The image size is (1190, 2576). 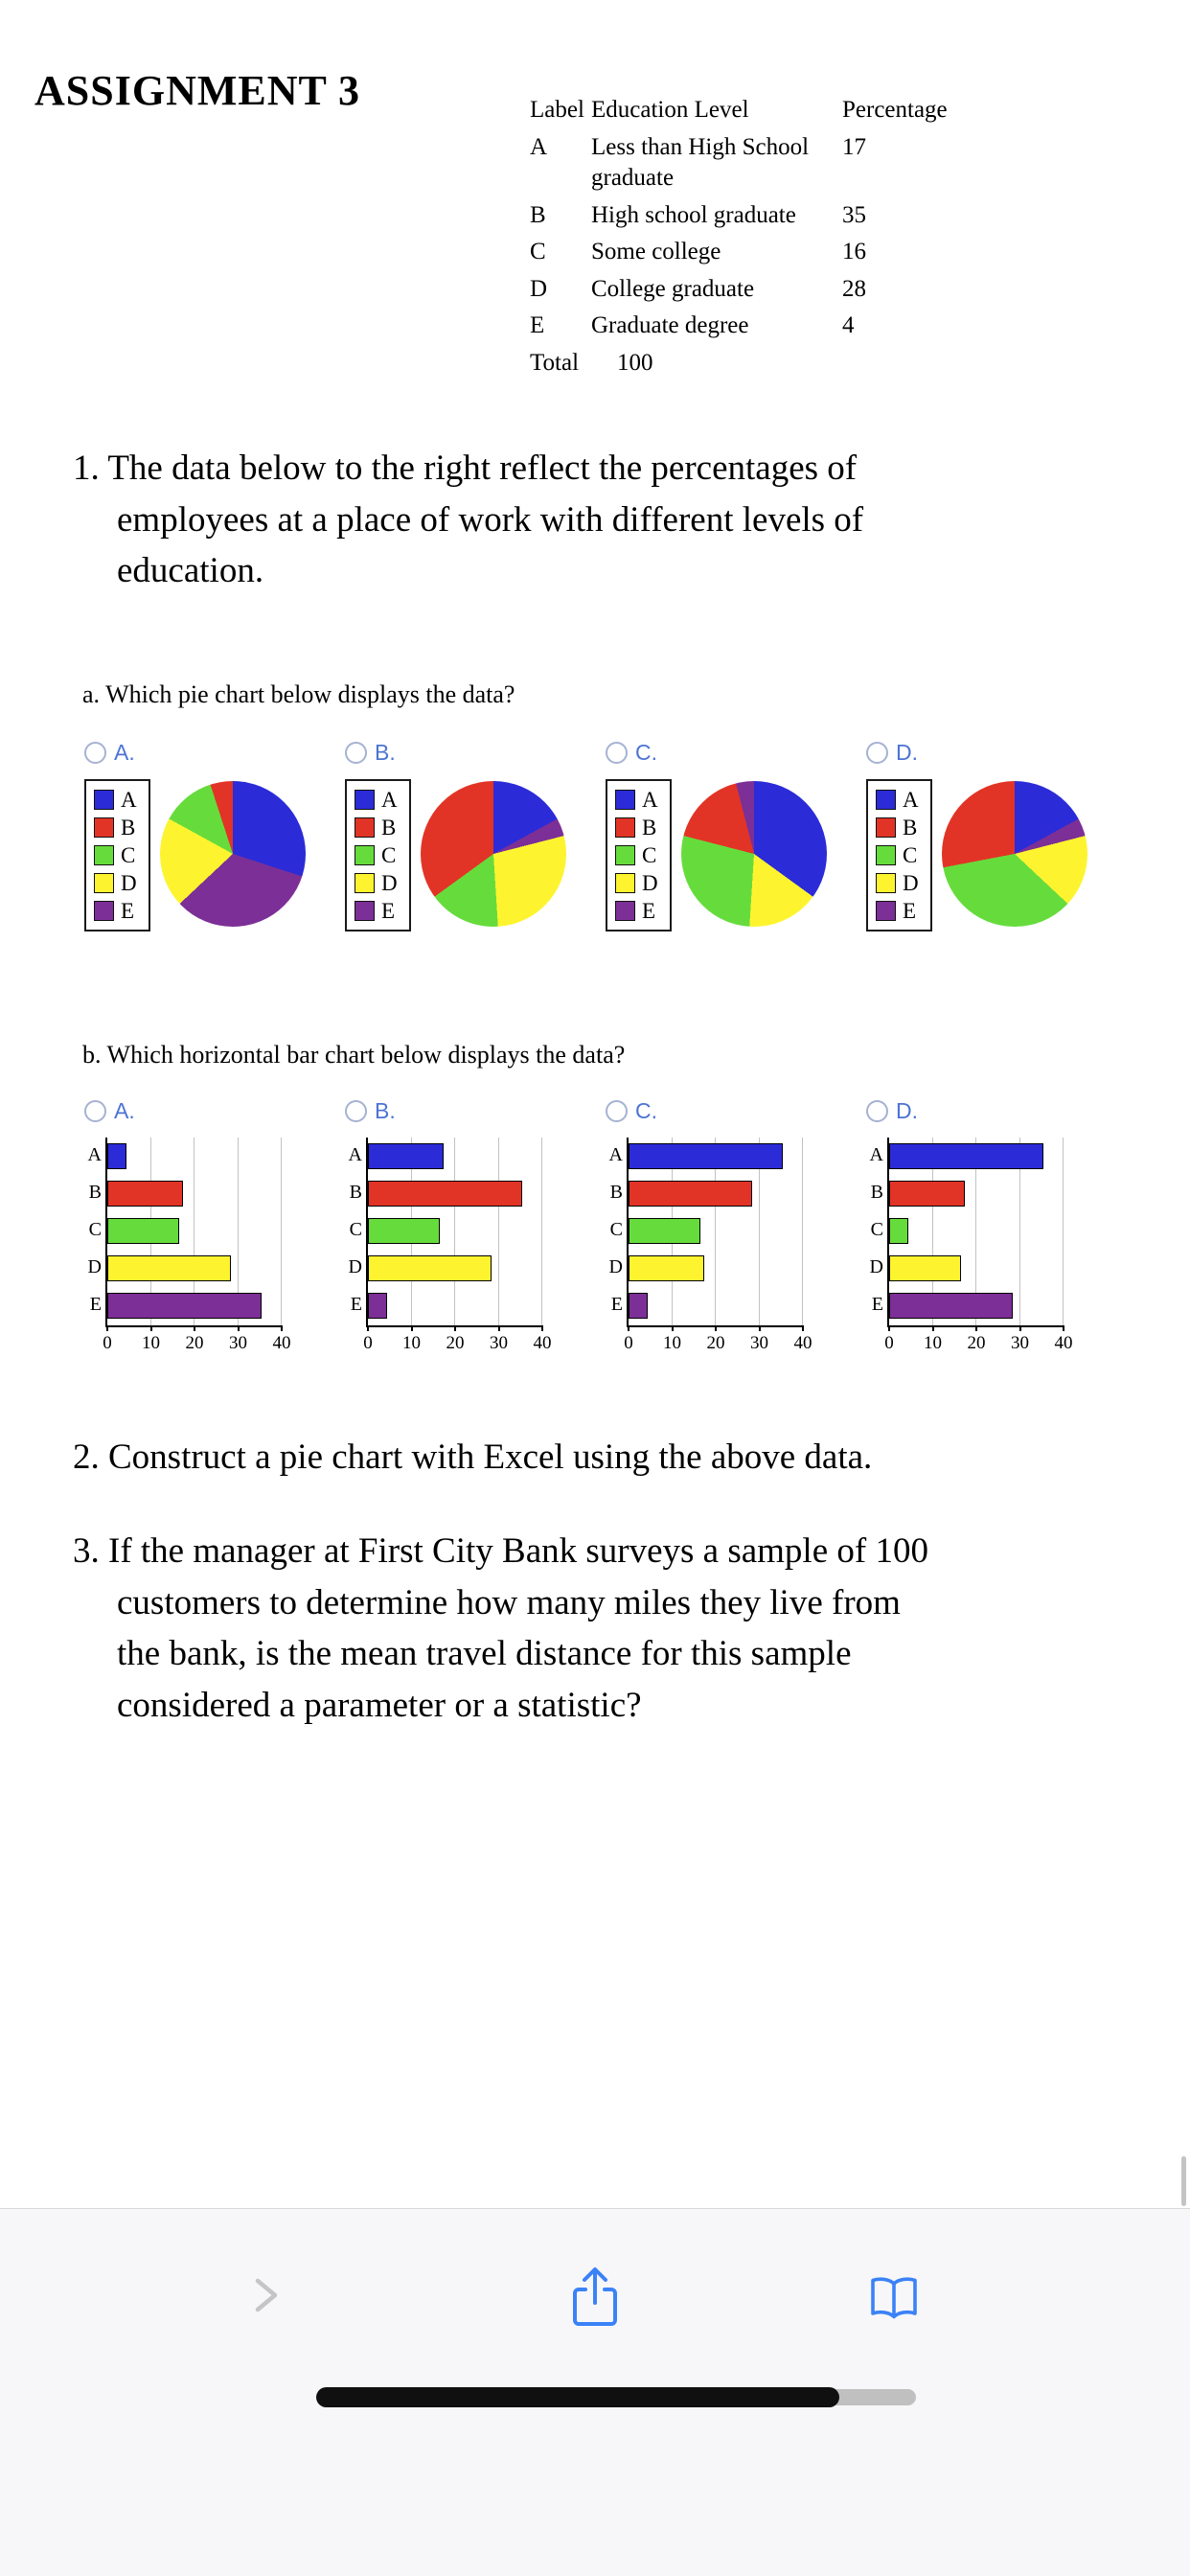 I want to click on pie-option-c-label: C., so click(x=646, y=752).